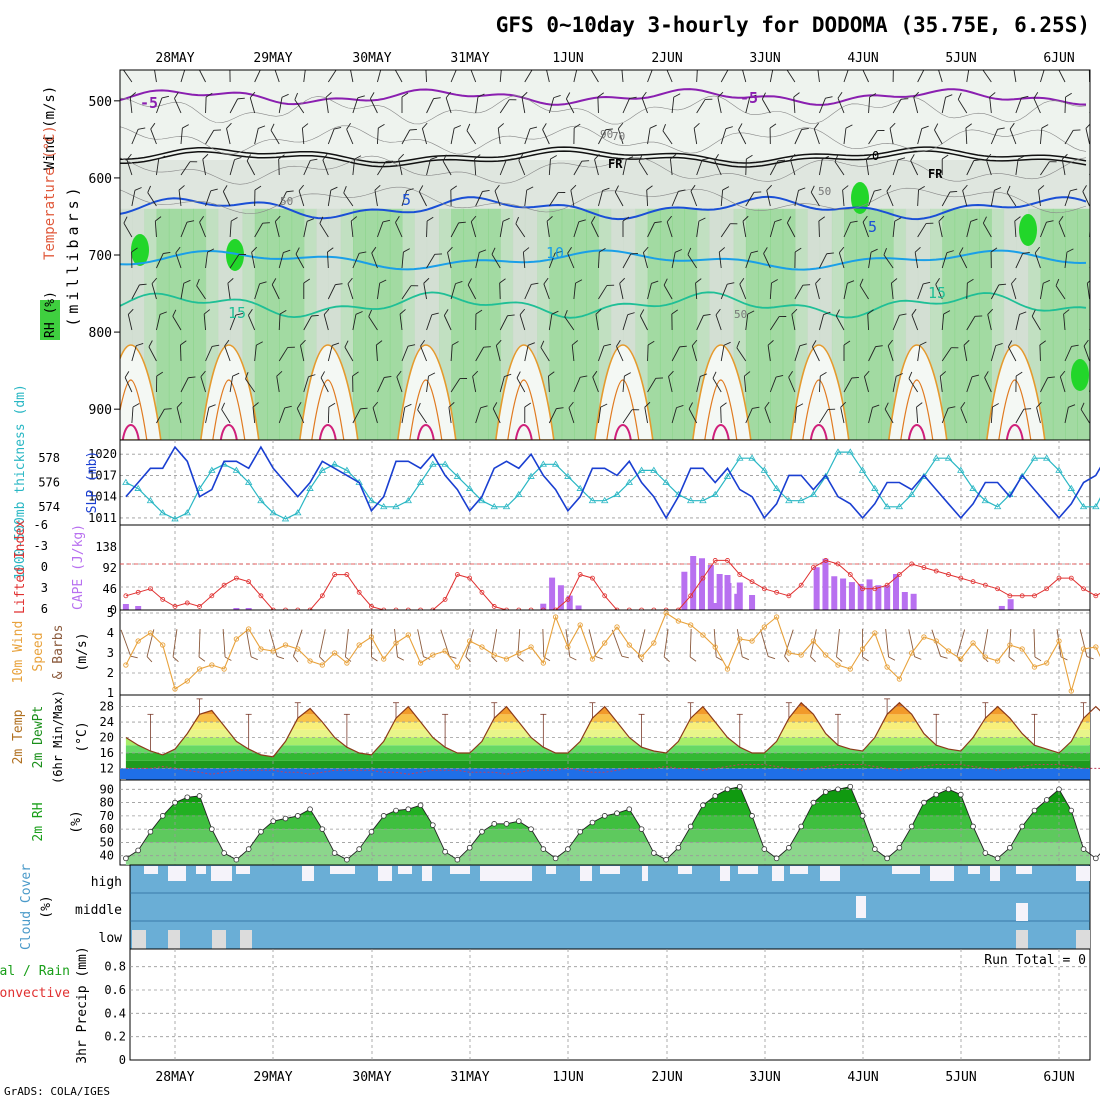 The image size is (1100, 1100). What do you see at coordinates (38, 737) in the screenshot?
I see `temp-axis-title-2: 2m DewPt` at bounding box center [38, 737].